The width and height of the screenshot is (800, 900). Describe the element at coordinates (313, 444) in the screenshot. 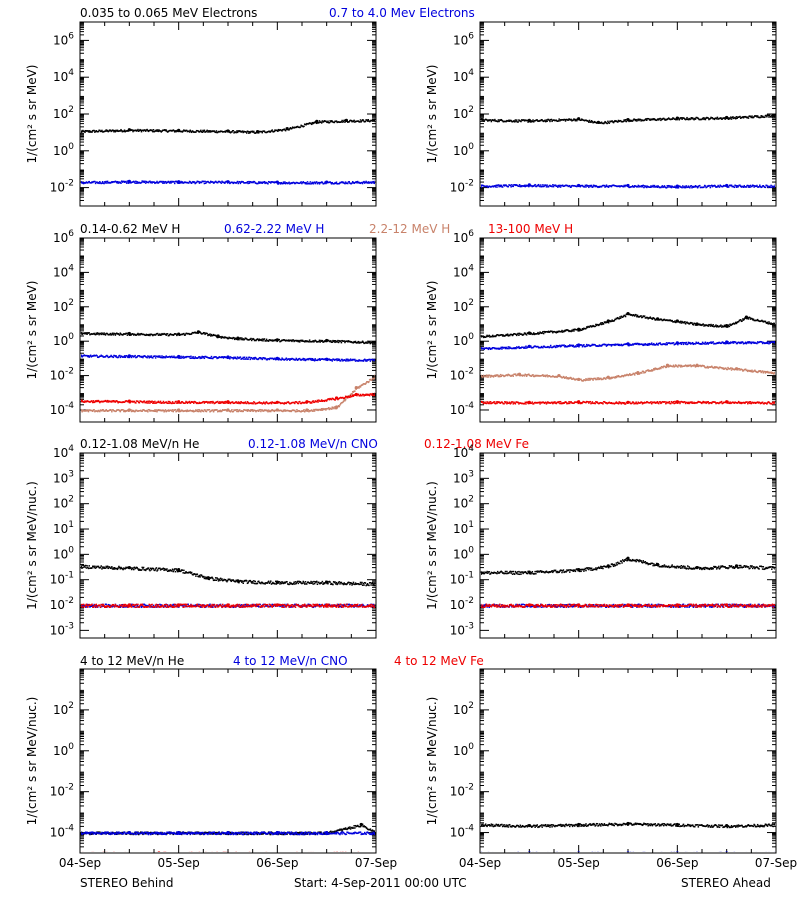

I see `legend-cno-low: 0.12-1.08 MeV/n CNO` at that location.